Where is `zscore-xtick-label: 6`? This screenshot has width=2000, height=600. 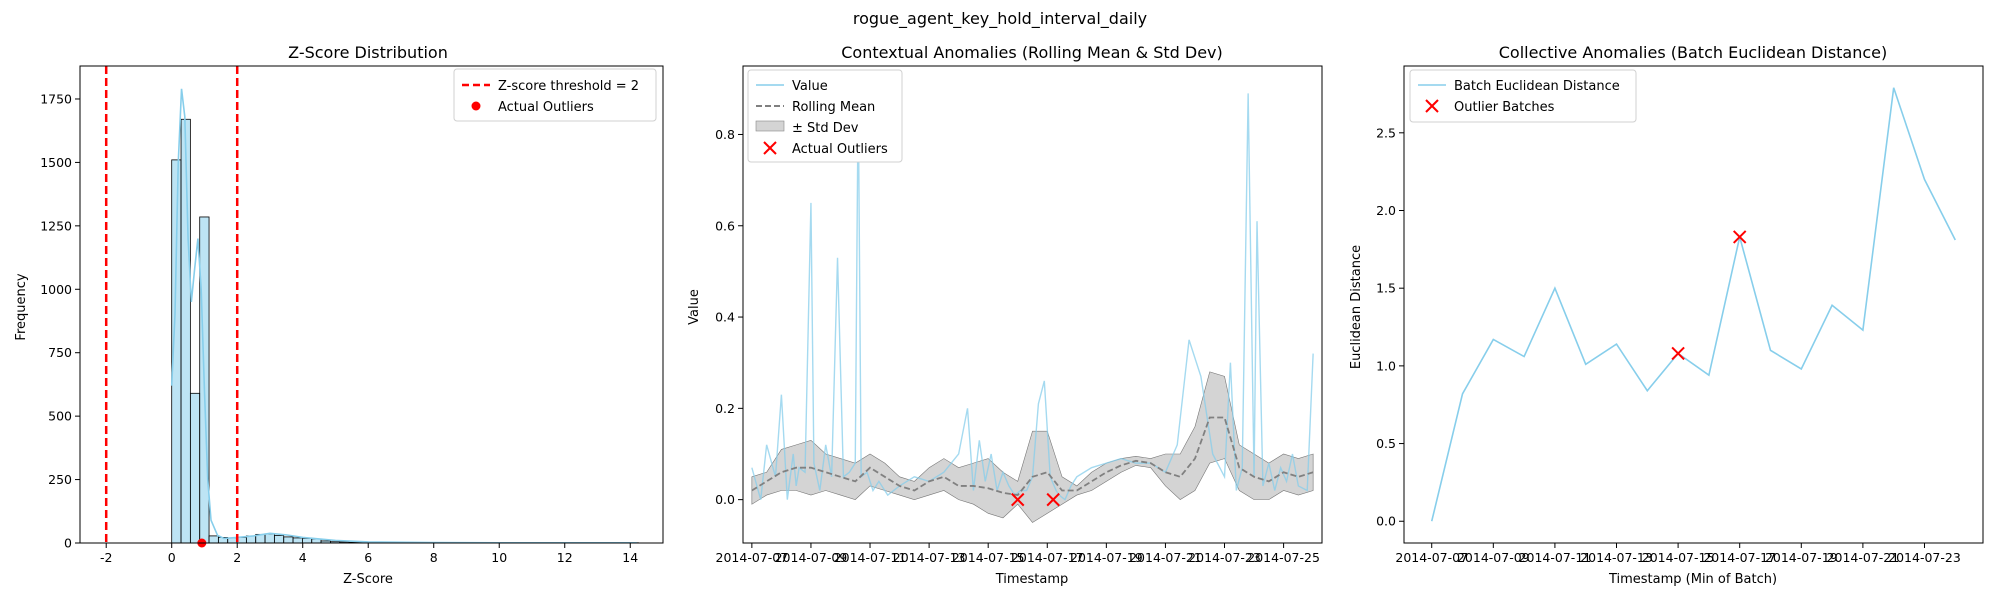
zscore-xtick-label: 6 is located at coordinates (368, 557).